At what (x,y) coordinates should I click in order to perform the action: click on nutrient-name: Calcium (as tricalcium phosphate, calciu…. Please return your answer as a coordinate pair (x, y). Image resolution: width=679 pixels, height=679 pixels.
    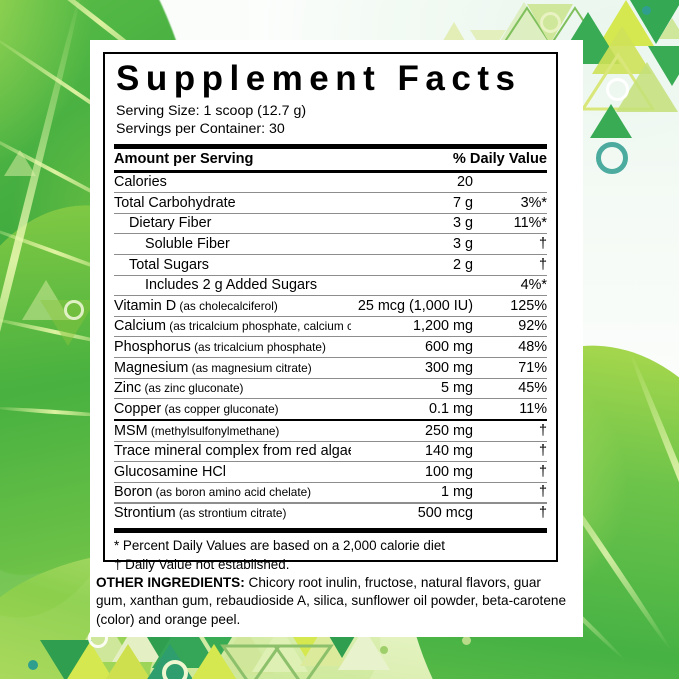
    Looking at the image, I should click on (232, 326).